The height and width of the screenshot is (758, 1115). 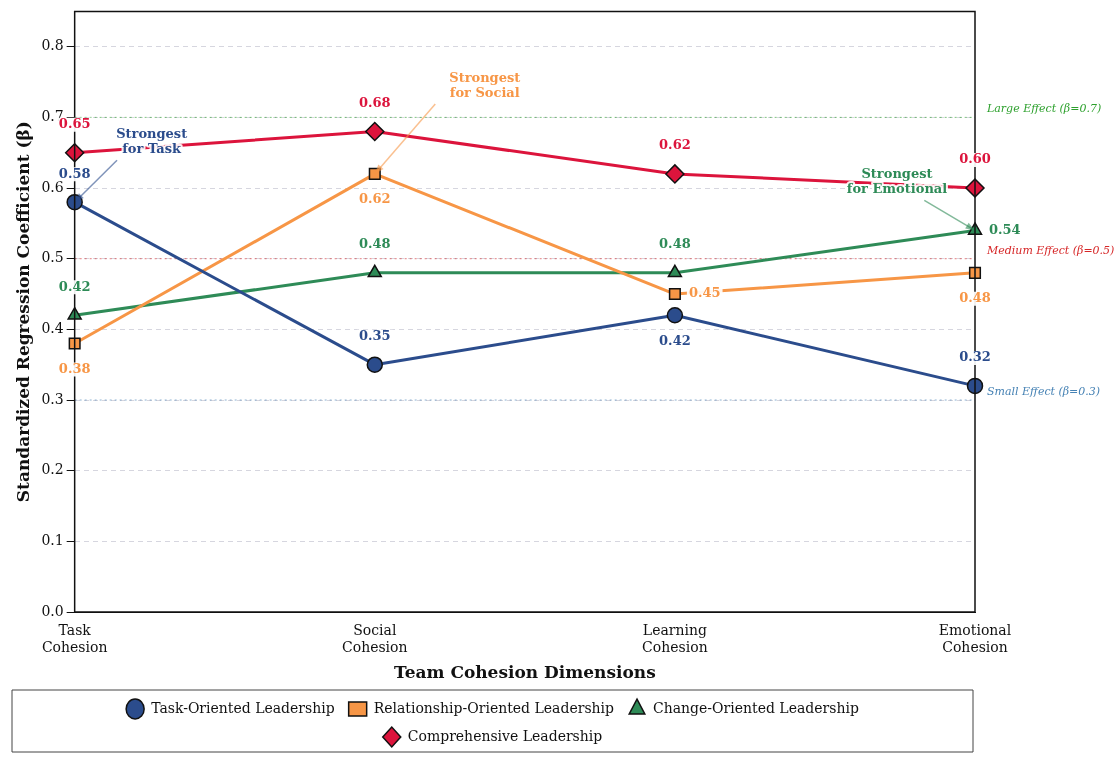 I want to click on ref-line-label: Large Effect (β=0.7), so click(x=1044, y=109).